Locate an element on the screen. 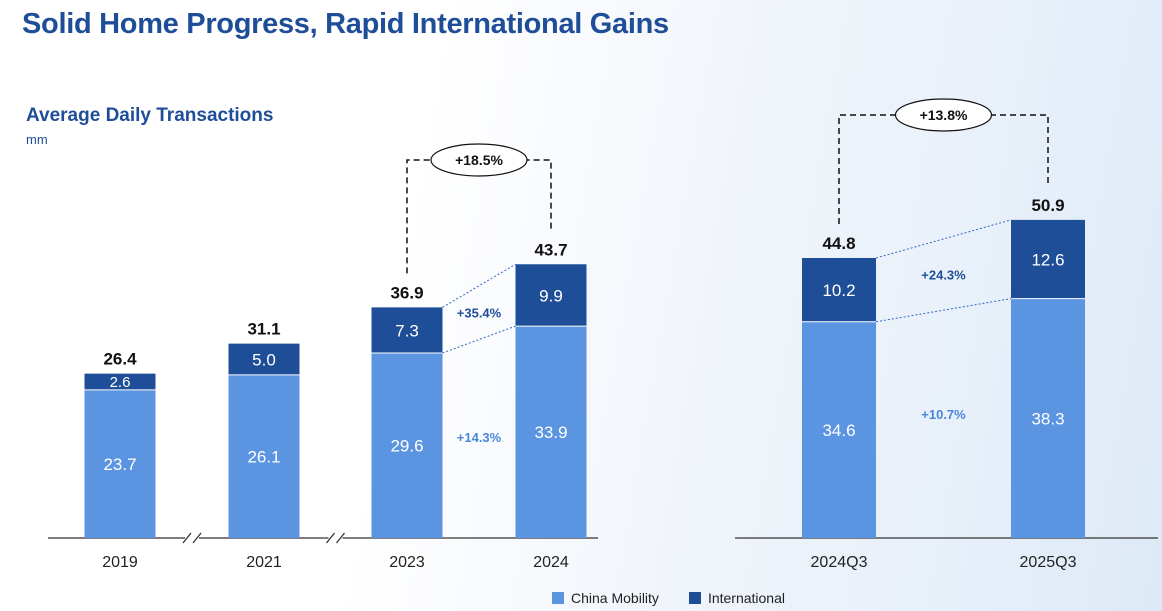 The width and height of the screenshot is (1162, 611). data-label-international-2023: 7.3 is located at coordinates (407, 330).